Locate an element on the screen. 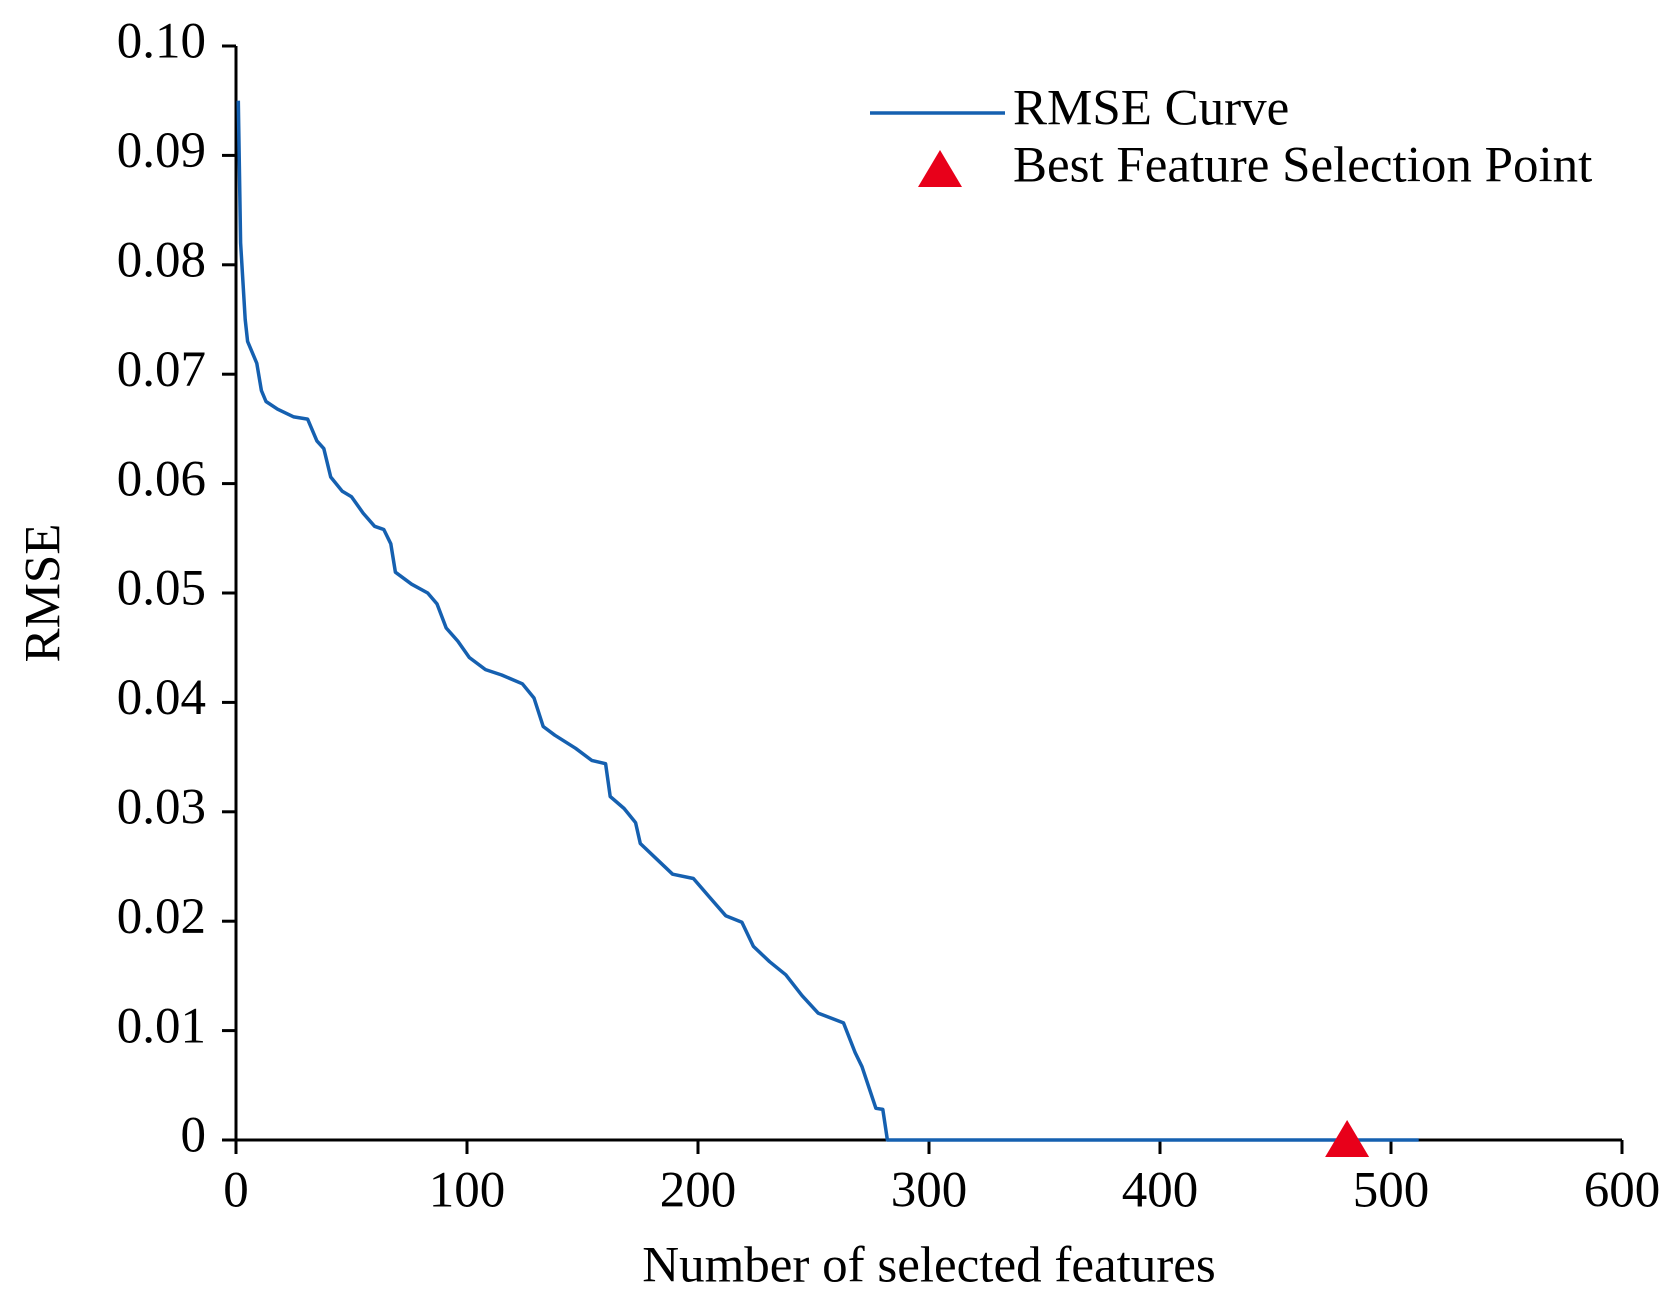 The image size is (1675, 1306). x-tick-label: 600 is located at coordinates (1622, 1191).